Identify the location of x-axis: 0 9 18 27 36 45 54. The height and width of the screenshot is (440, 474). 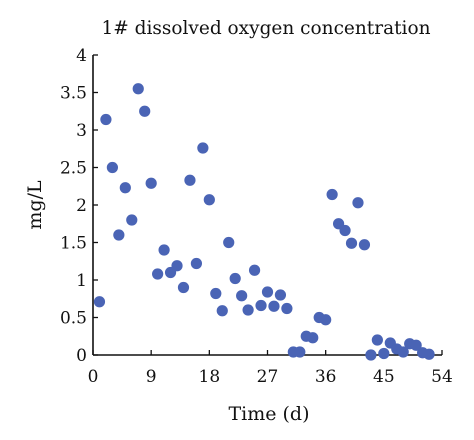
(270, 368).